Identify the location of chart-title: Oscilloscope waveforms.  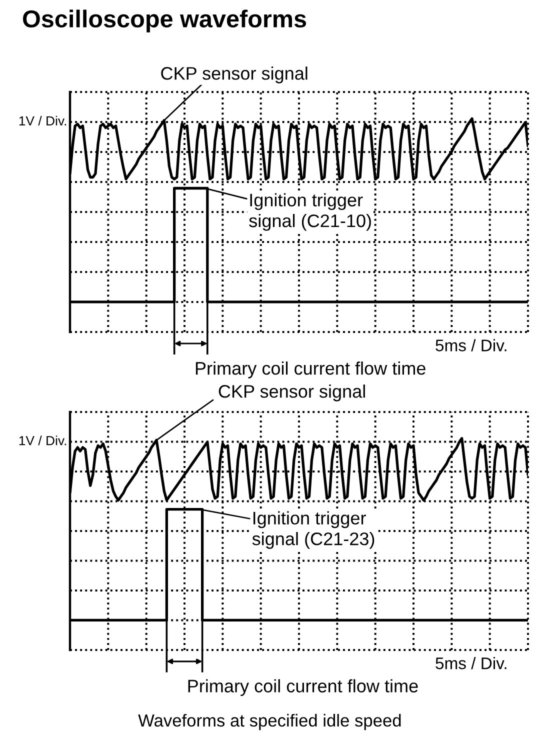
(164, 21).